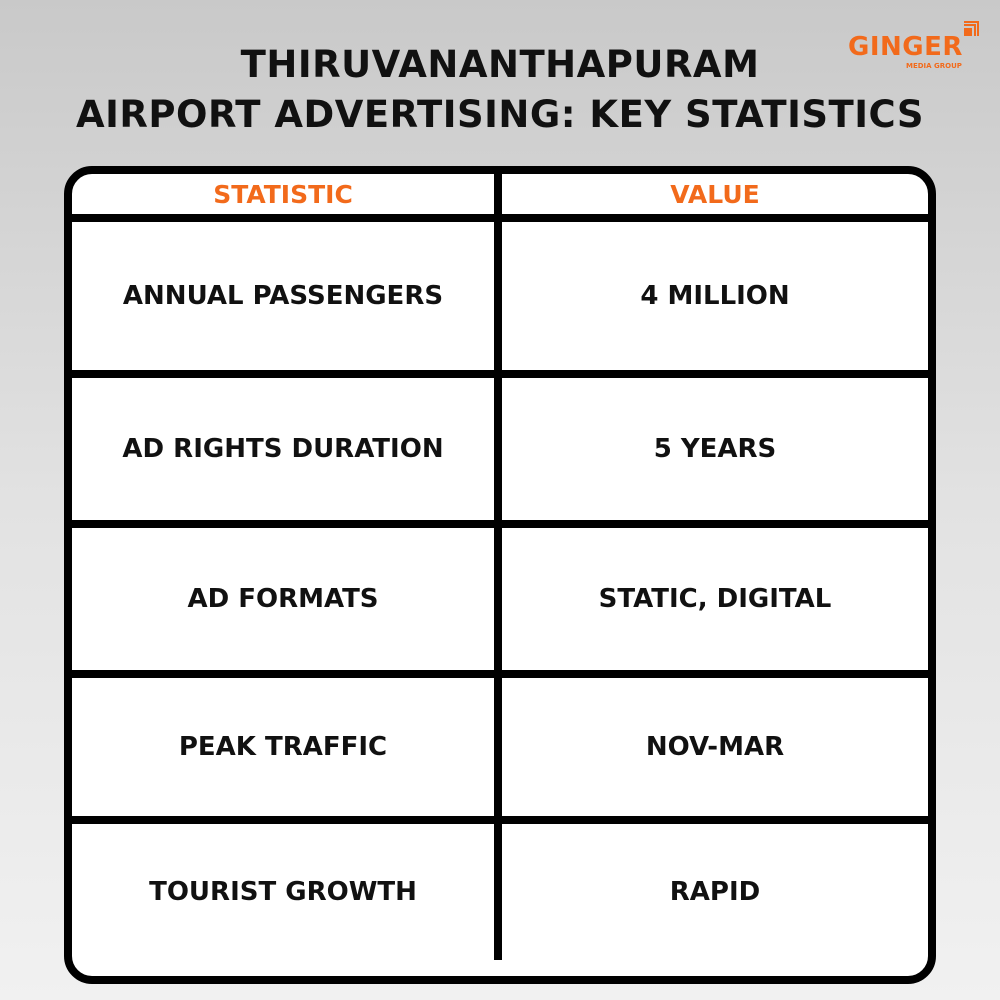 The image size is (1000, 1000). Describe the element at coordinates (287, 198) in the screenshot. I see `header-statistic: STATISTIC` at that location.